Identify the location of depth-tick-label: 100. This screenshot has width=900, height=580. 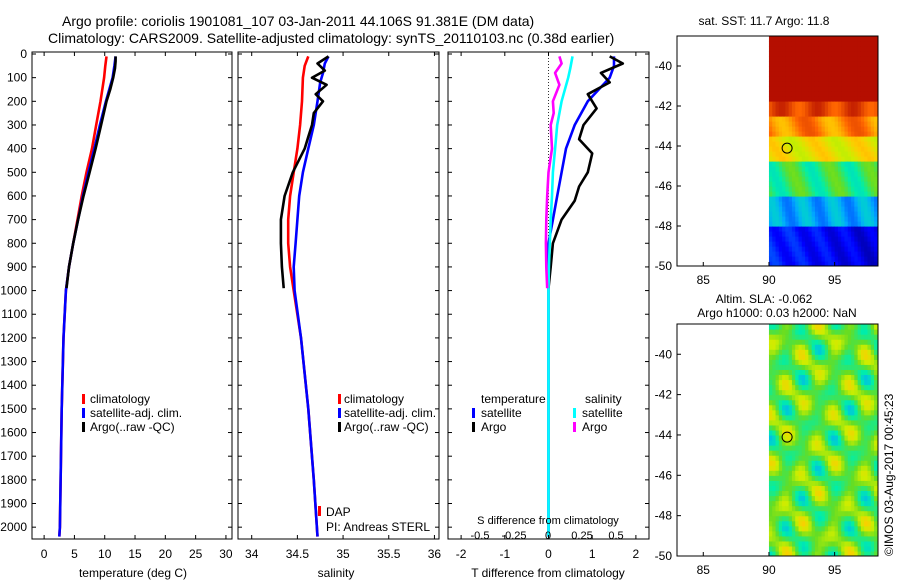
(17, 78).